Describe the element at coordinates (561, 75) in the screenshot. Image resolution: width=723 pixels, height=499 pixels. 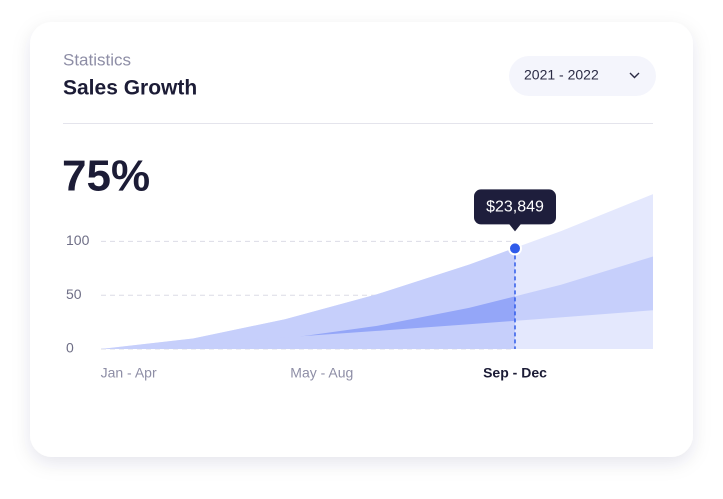
I see `dropdown-label: 2021 - 2022` at that location.